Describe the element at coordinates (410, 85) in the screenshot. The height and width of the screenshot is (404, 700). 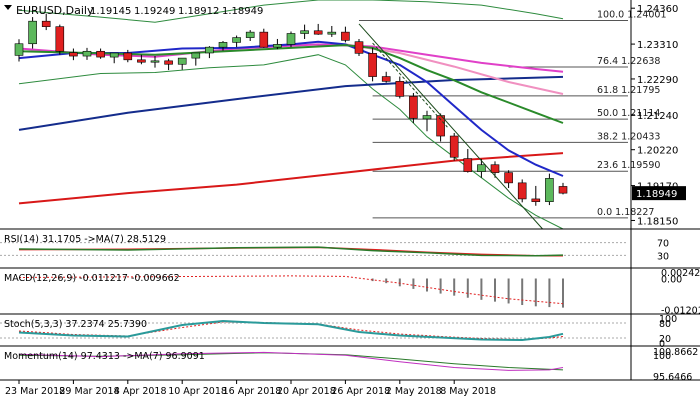
I see `trend-line-dashed` at that location.